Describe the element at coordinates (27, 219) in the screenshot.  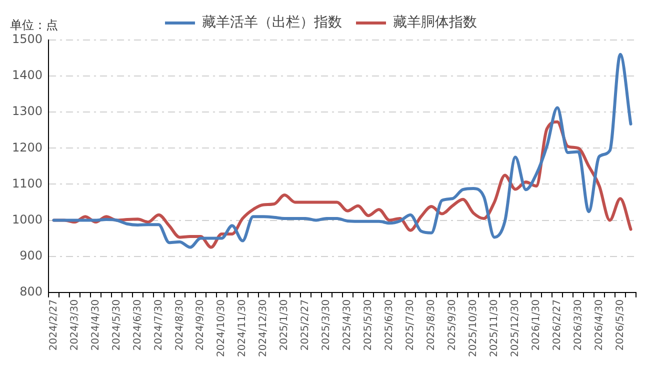
I see `y-tick-label: 1000` at that location.